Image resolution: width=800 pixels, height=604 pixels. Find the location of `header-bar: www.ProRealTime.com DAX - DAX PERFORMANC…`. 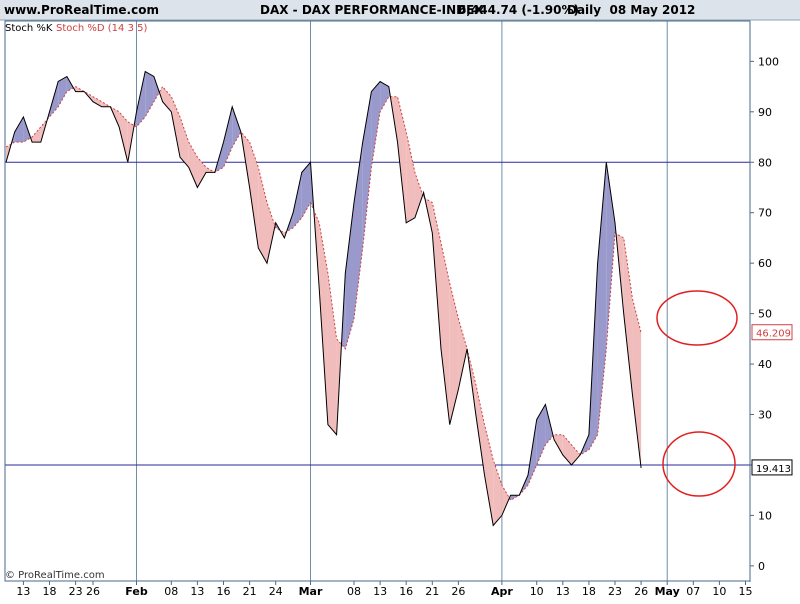

header-bar: www.ProRealTime.com DAX - DAX PERFORMANC… is located at coordinates (400, 10).